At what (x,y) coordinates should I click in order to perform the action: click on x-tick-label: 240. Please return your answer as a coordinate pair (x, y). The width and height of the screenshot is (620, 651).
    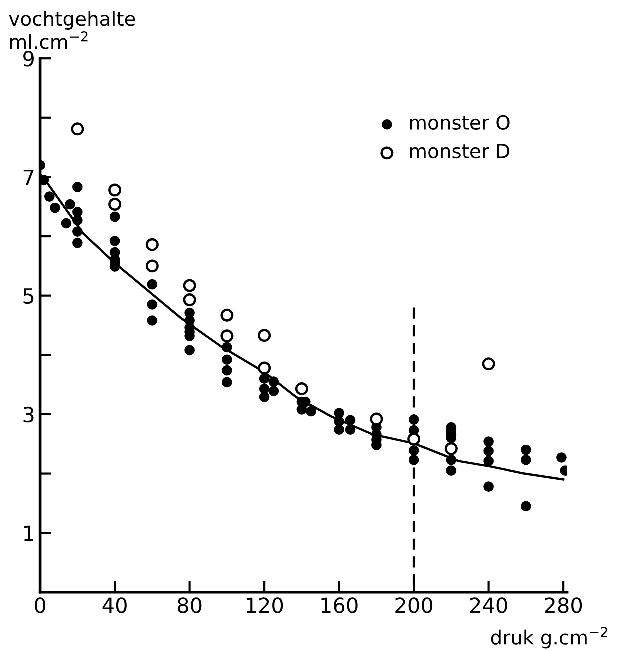
    Looking at the image, I should click on (489, 606).